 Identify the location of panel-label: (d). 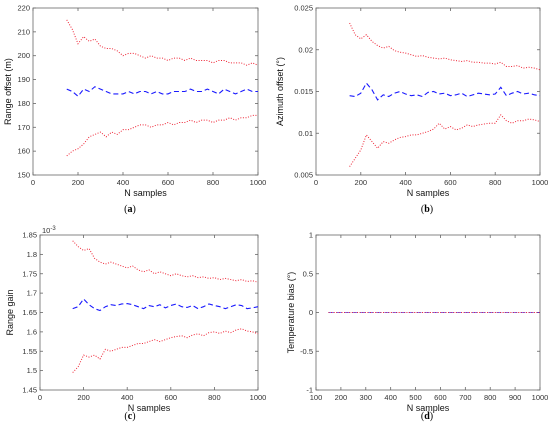
(427, 416).